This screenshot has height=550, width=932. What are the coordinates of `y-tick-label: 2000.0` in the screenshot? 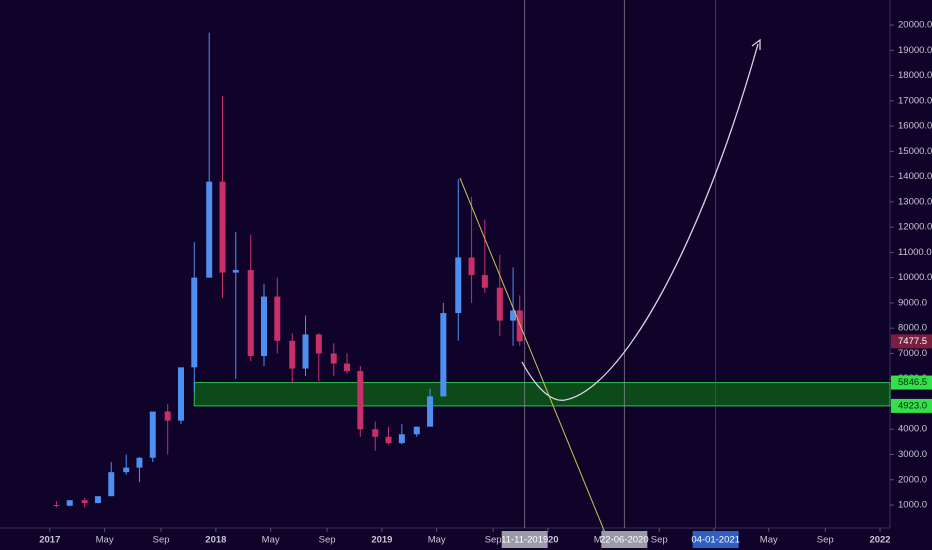 It's located at (912, 479).